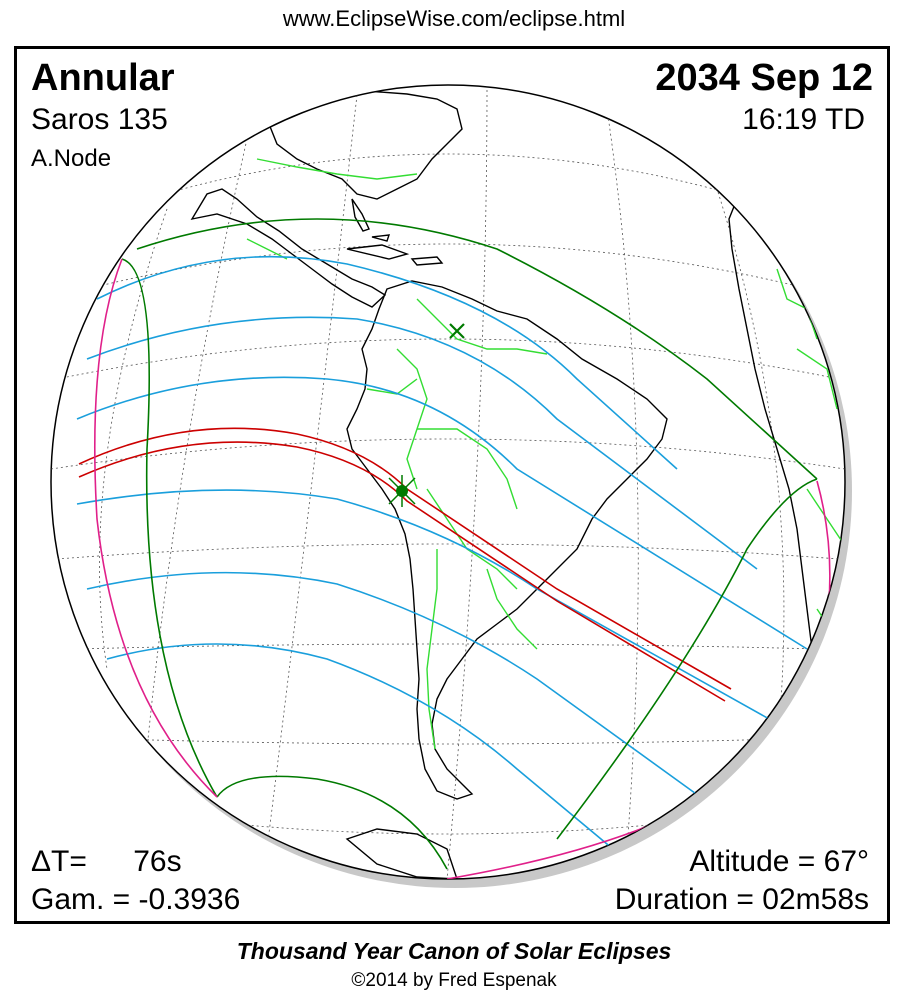 This screenshot has height=1004, width=908. Describe the element at coordinates (99, 119) in the screenshot. I see `saros-number: Saros 135` at that location.